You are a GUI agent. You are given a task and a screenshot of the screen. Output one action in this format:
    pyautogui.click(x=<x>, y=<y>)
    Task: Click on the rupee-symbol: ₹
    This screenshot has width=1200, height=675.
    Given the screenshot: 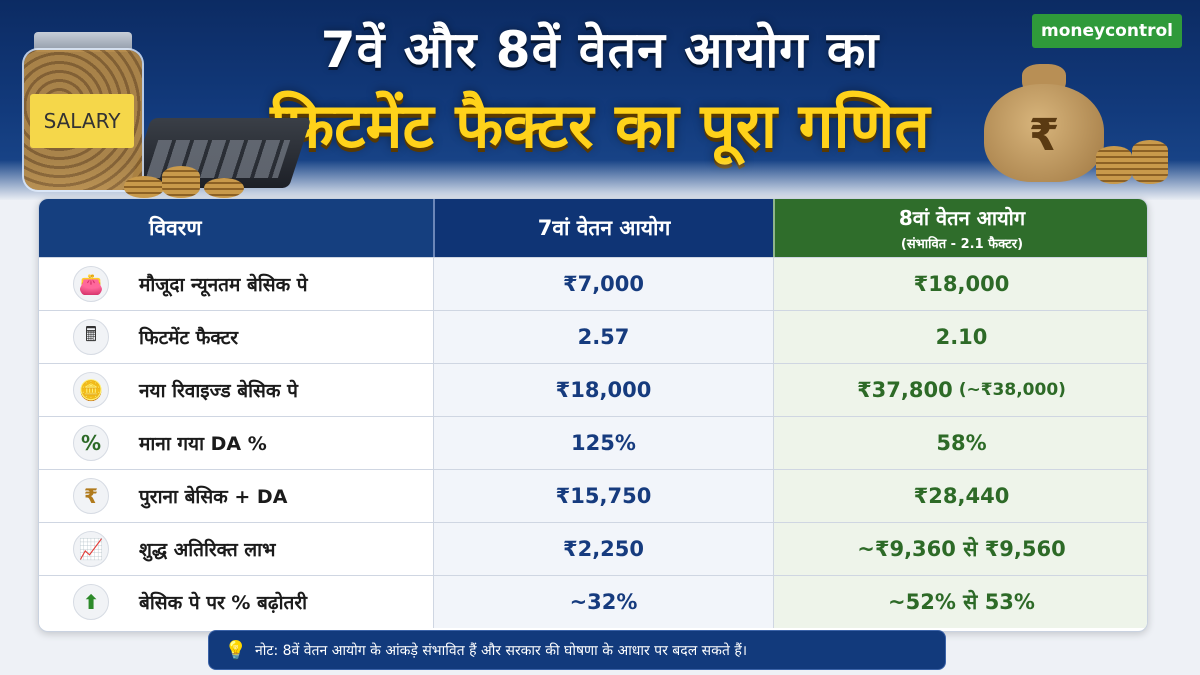 What is the action you would take?
    pyautogui.click(x=1044, y=135)
    